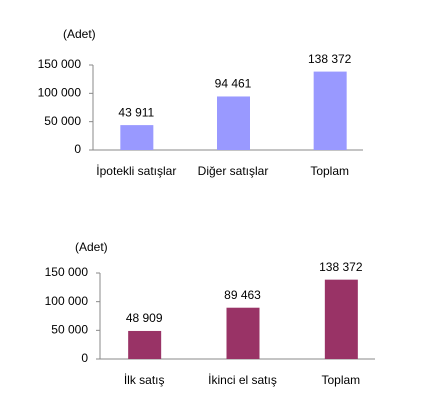  Describe the element at coordinates (233, 84) in the screenshot. I see `value-label: 94 461` at that location.